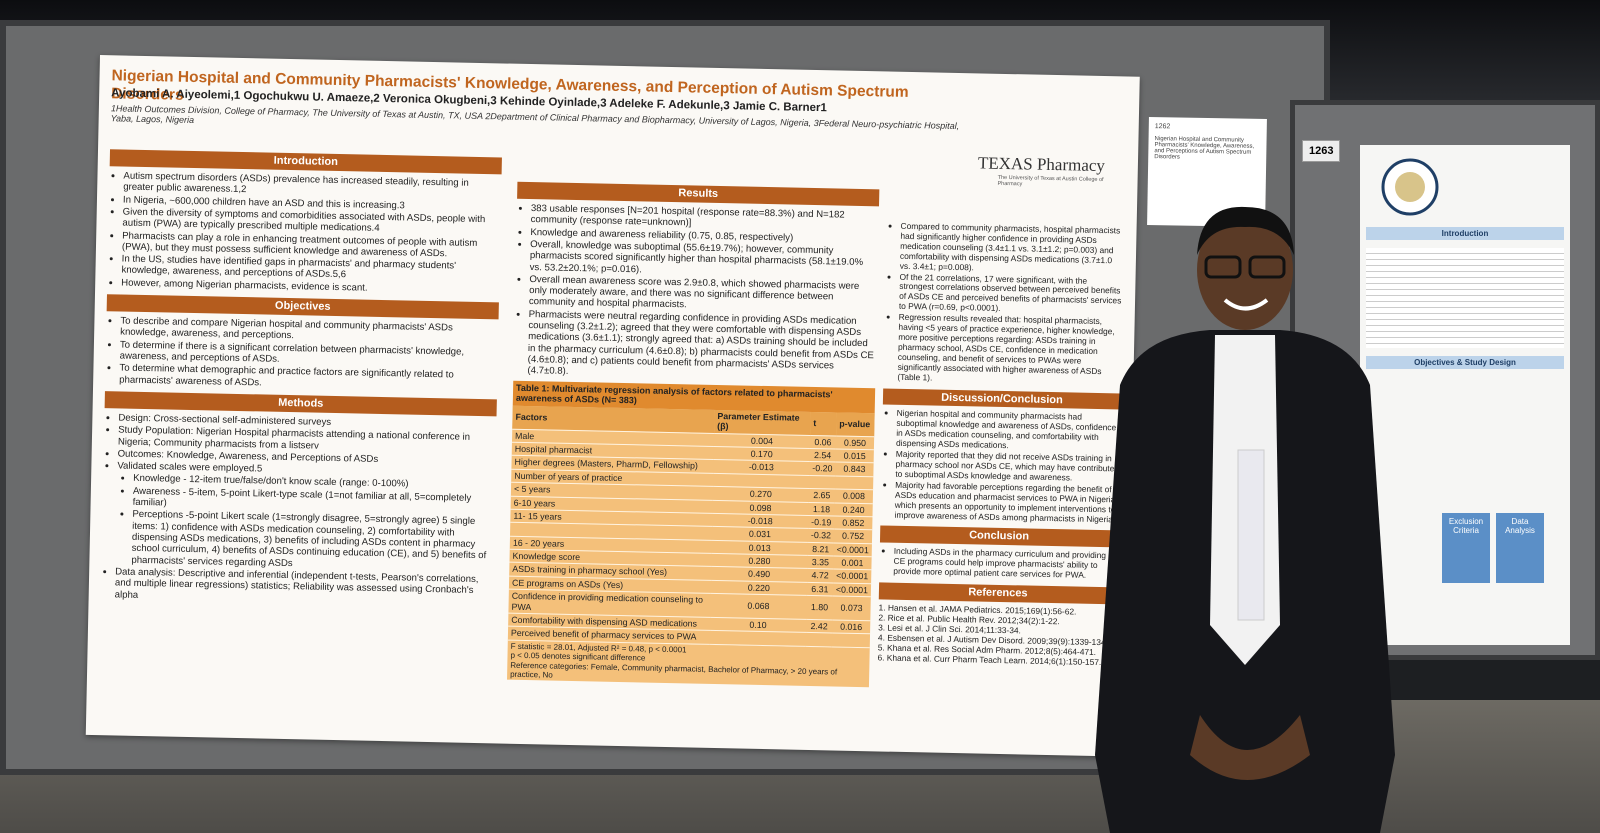 The width and height of the screenshot is (1600, 833). I want to click on table-cell: 2.65, so click(821, 495).